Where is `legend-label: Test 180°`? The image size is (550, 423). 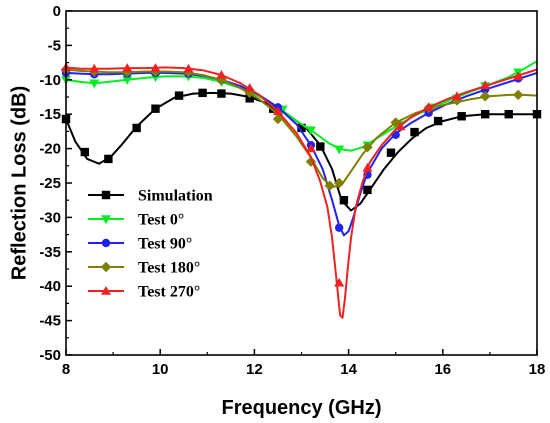 legend-label: Test 180° is located at coordinates (169, 268).